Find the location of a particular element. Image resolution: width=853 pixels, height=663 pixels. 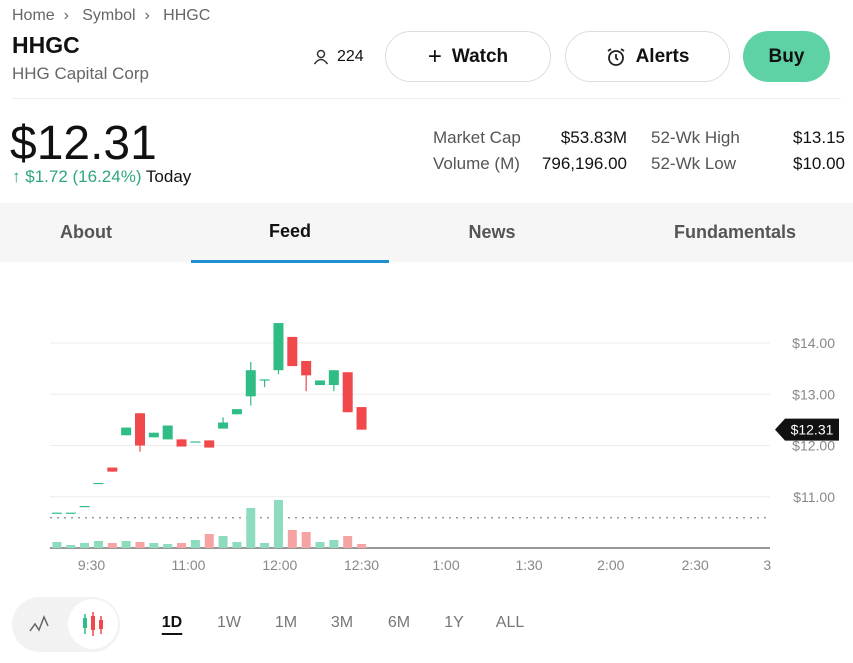

y-tick-label: $13.00 is located at coordinates (813, 394).